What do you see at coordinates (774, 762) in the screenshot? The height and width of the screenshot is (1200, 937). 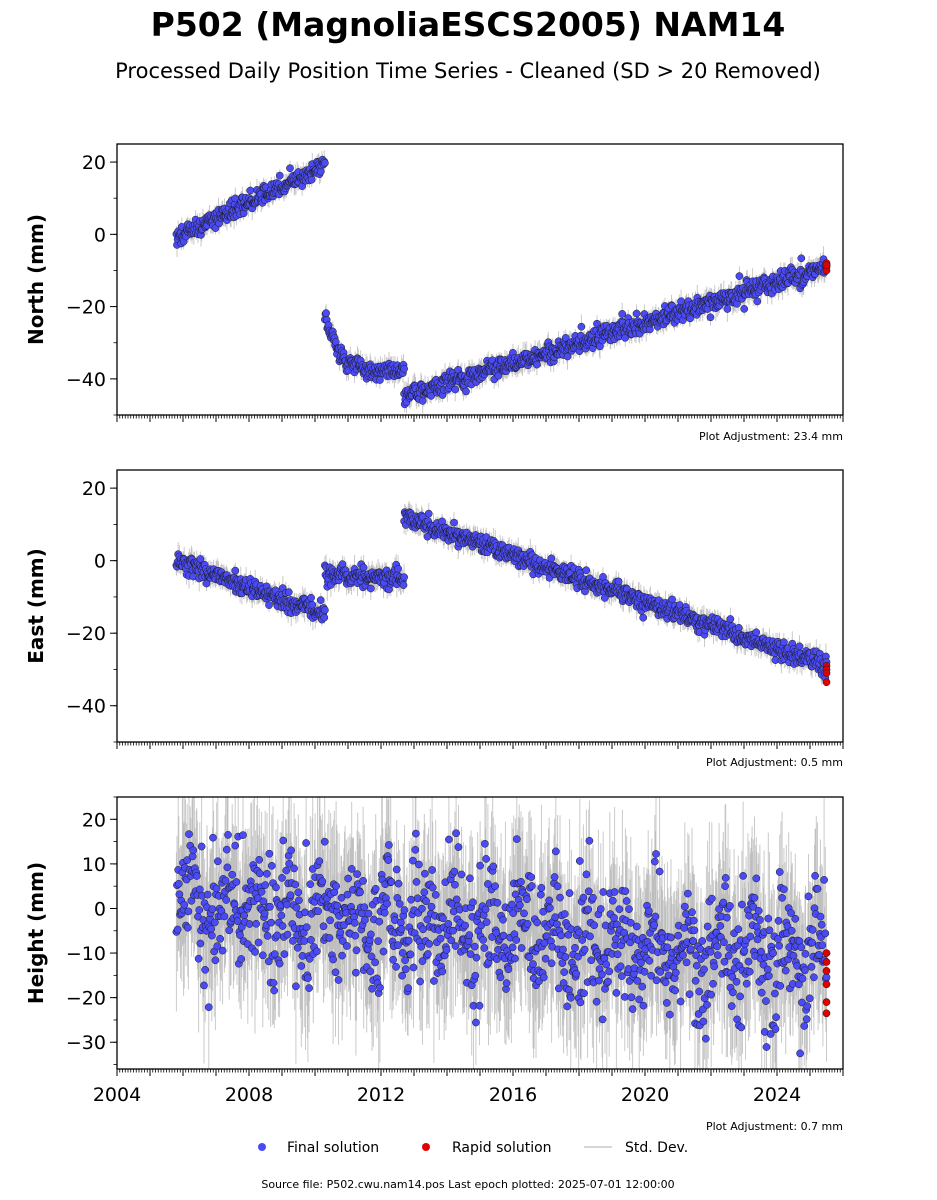 I see `plot-adjustment-note: Plot Adjustment: 0.5 mm` at bounding box center [774, 762].